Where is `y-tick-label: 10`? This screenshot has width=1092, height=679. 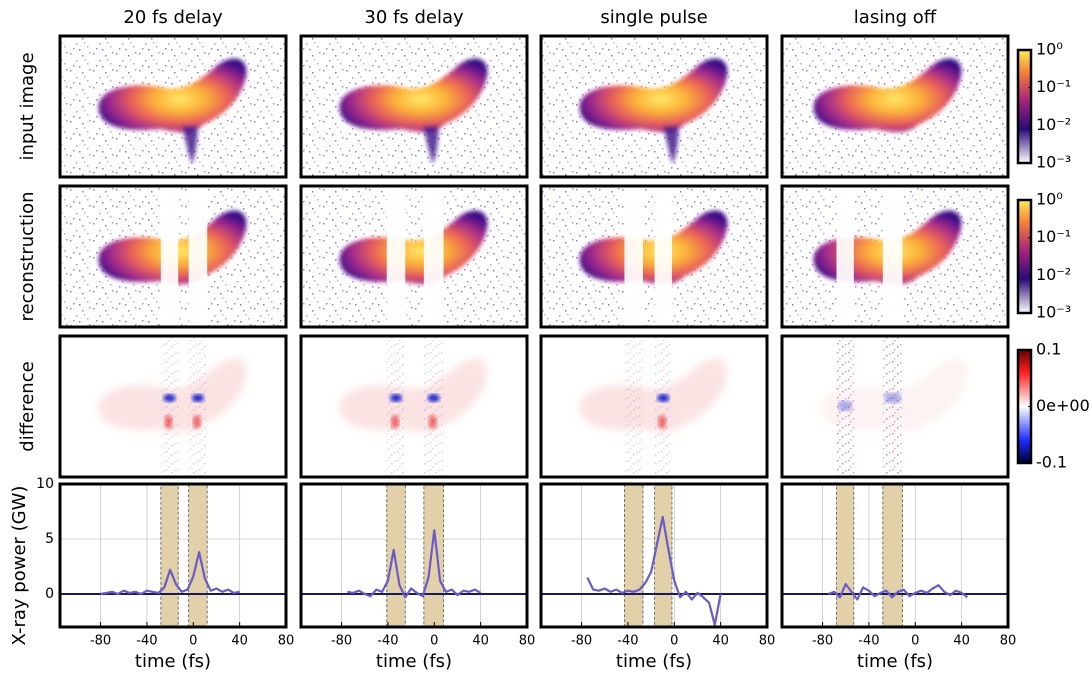
y-tick-label: 10 is located at coordinates (45, 484).